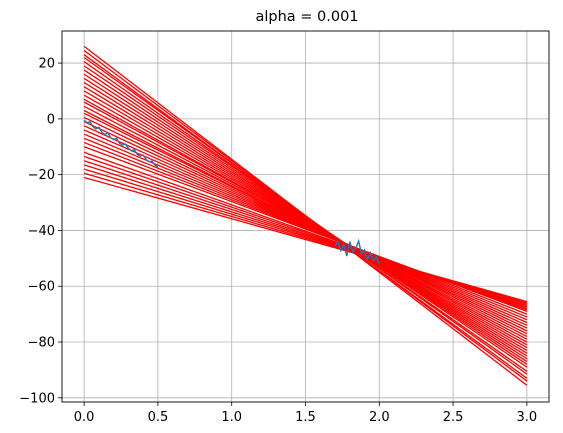 This screenshot has width=563, height=433. Describe the element at coordinates (379, 417) in the screenshot. I see `x-tick-label: 2.0` at that location.